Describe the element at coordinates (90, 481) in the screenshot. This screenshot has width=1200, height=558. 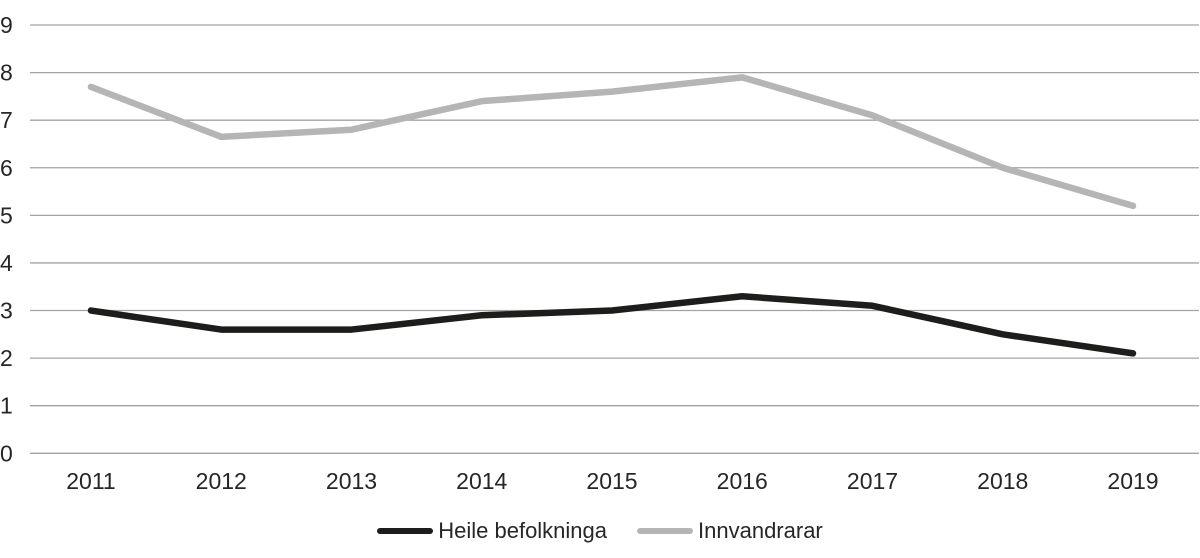
I see `x-axis-tick-label-2011: 2011` at that location.